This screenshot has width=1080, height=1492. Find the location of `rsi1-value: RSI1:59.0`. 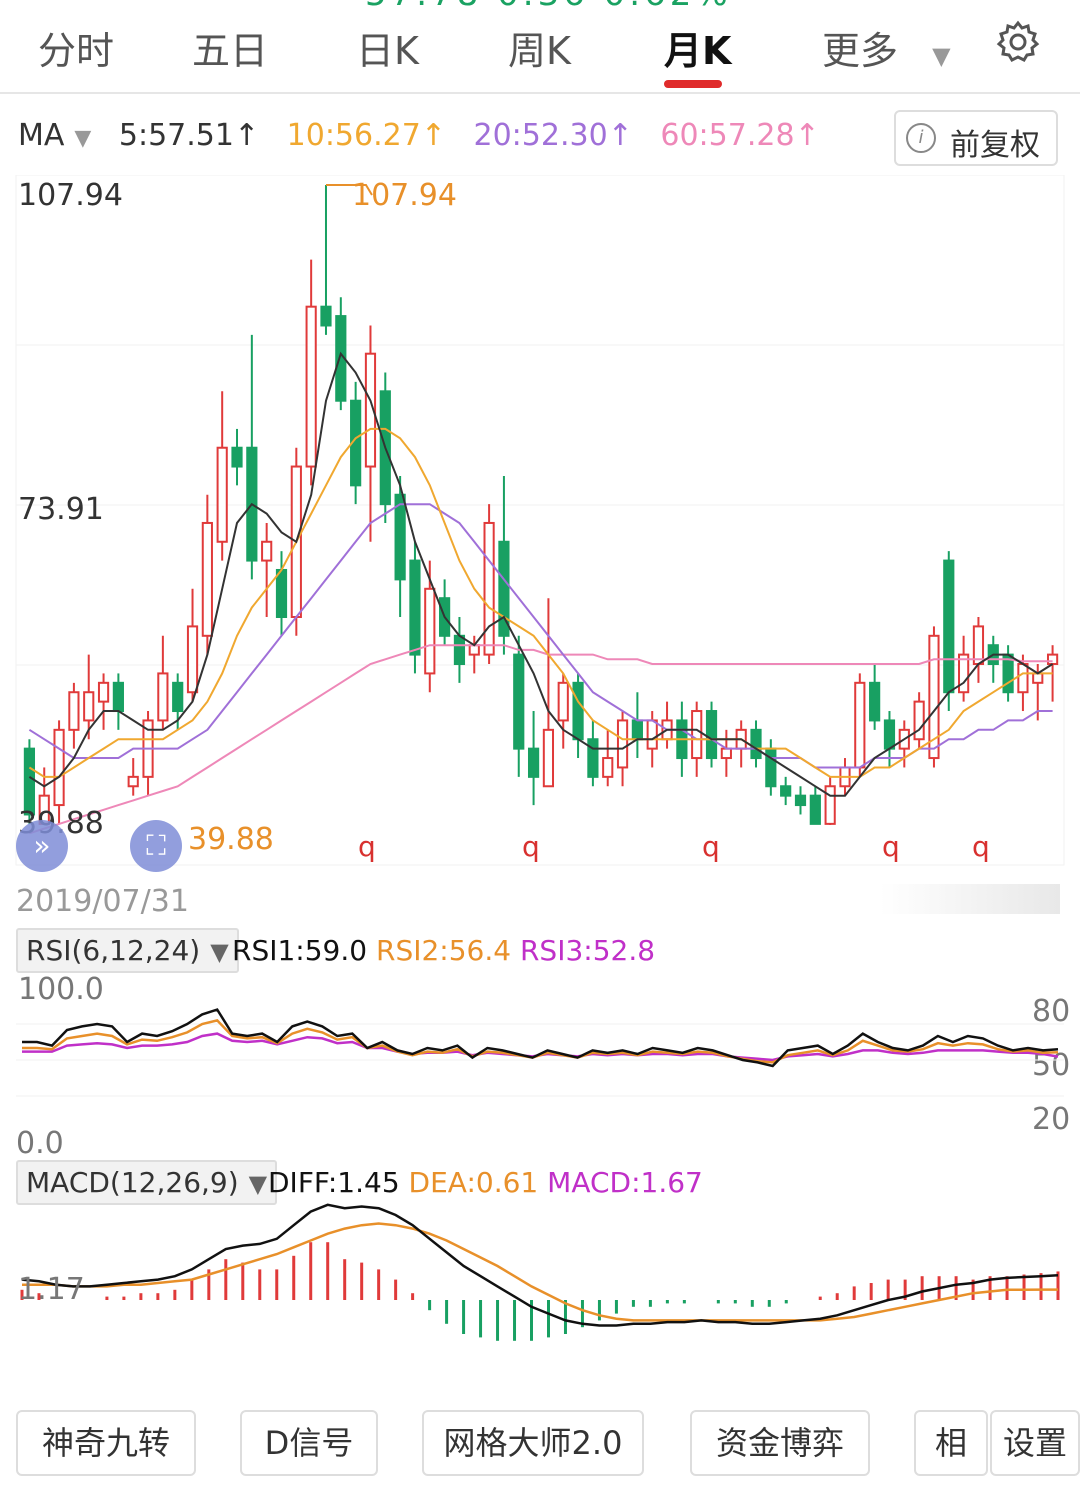

rsi1-value: RSI1:59.0 is located at coordinates (300, 950).